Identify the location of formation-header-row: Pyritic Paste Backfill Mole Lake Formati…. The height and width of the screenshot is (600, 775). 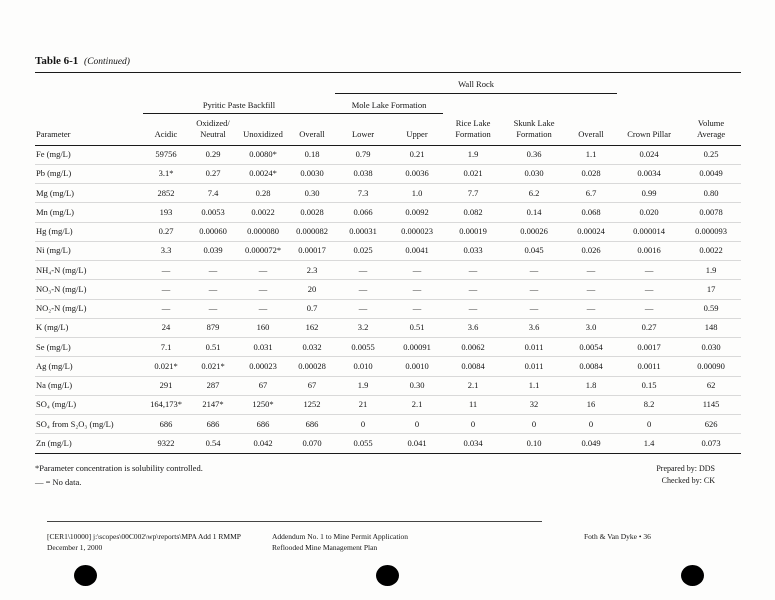
(388, 104).